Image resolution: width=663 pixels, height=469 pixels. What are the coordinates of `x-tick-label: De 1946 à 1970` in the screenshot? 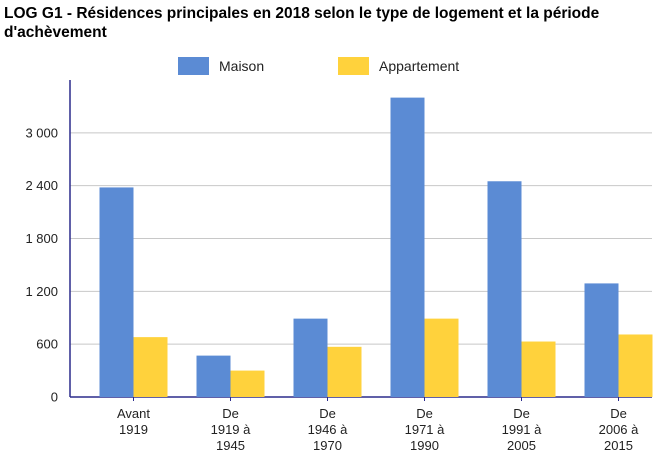 It's located at (328, 429).